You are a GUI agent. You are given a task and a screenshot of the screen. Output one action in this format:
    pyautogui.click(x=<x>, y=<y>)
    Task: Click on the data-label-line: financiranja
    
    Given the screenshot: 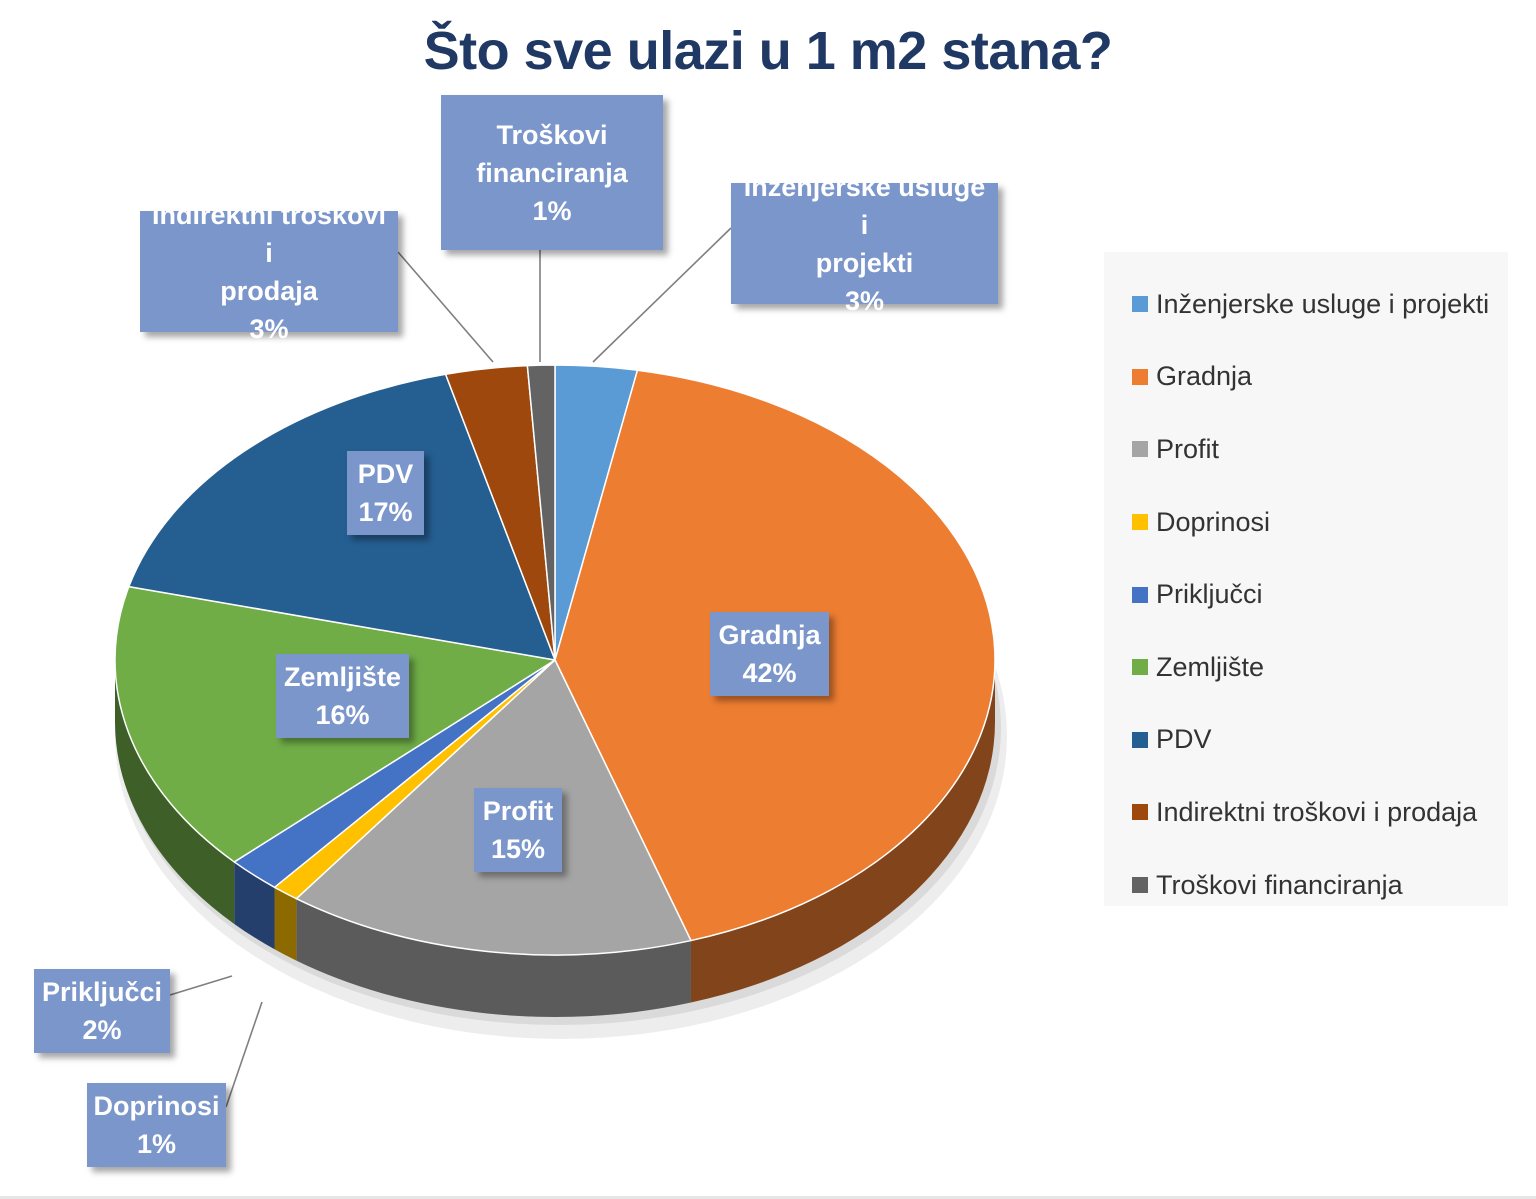 What is the action you would take?
    pyautogui.click(x=552, y=172)
    